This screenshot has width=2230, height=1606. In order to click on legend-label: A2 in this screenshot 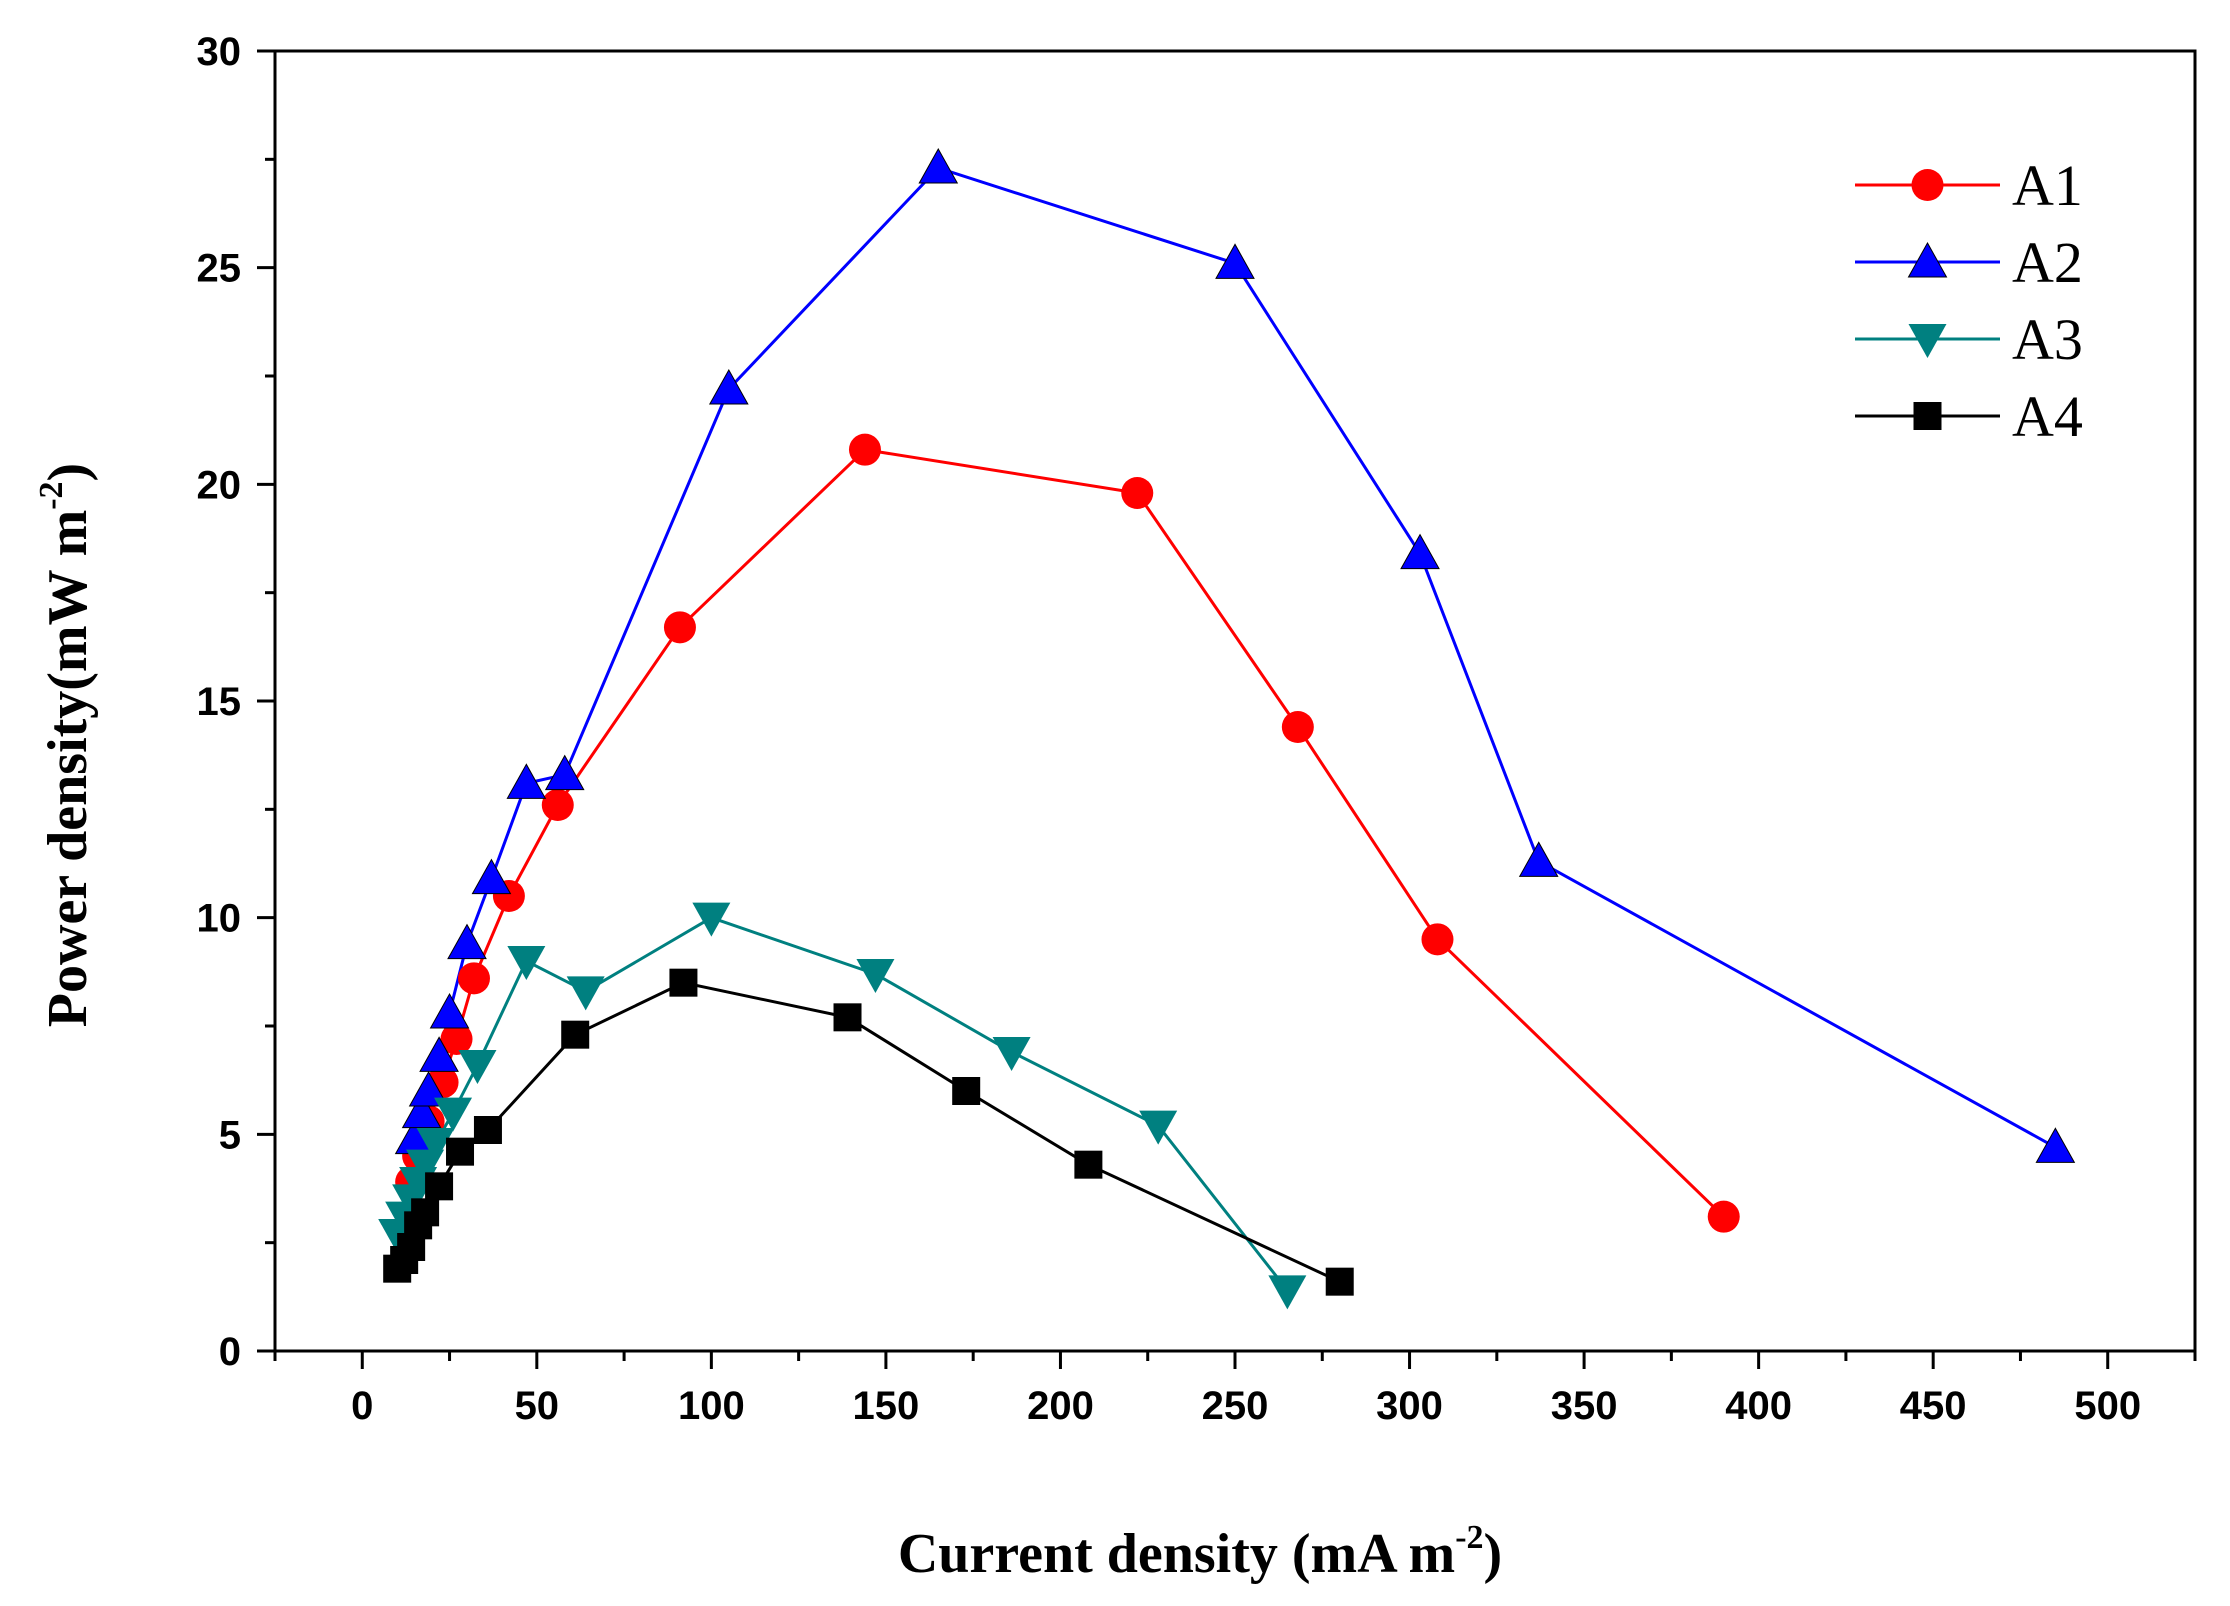, I will do `click(2047, 262)`.